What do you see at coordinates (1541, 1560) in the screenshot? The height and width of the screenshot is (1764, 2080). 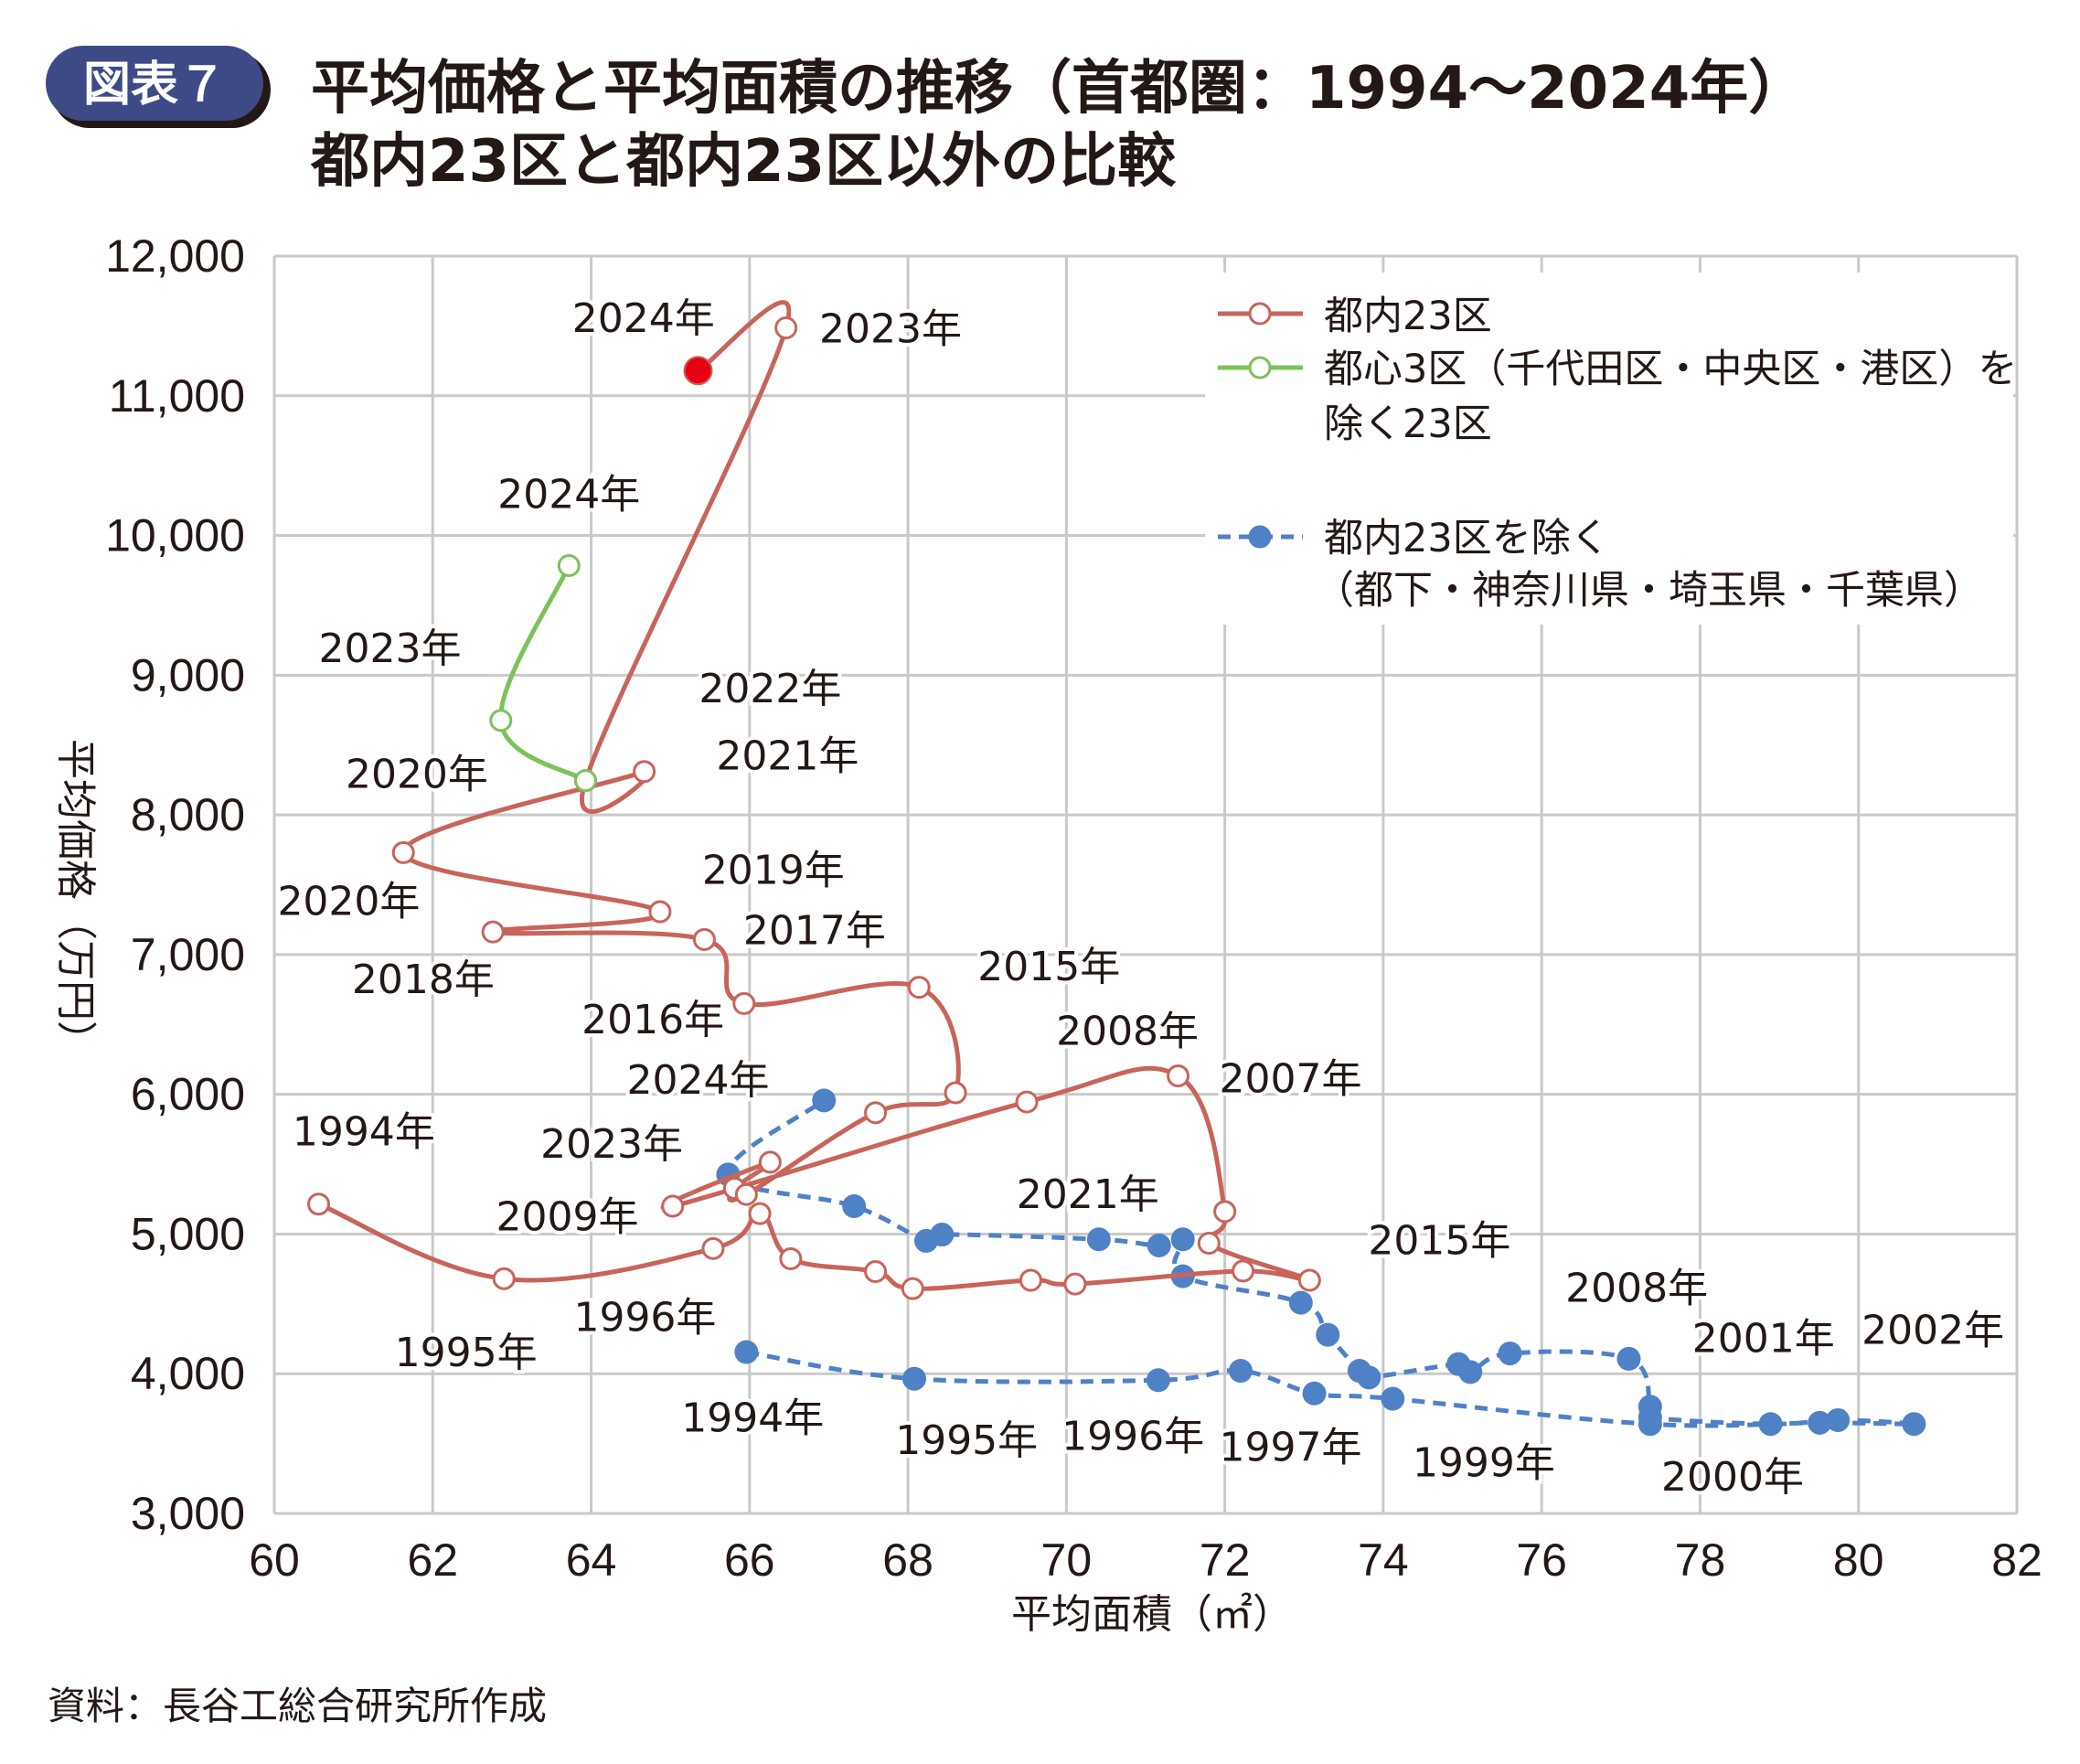 I see `x-tick-label: 76` at bounding box center [1541, 1560].